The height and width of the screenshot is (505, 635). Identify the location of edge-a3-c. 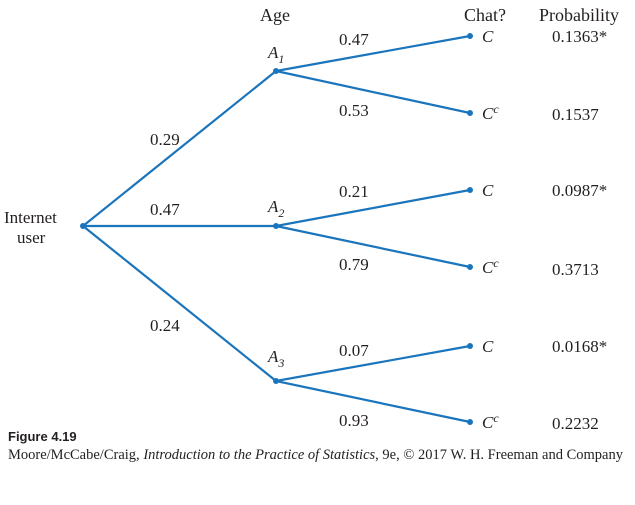
(373, 363).